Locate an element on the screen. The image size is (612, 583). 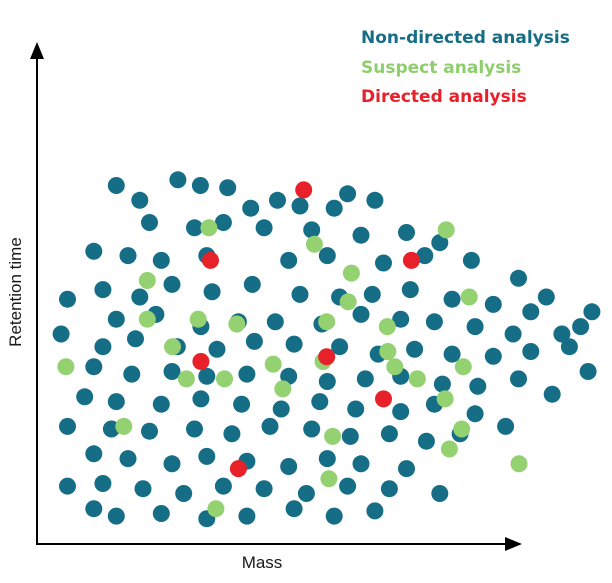
x-axis-label-text: Mass is located at coordinates (262, 562).